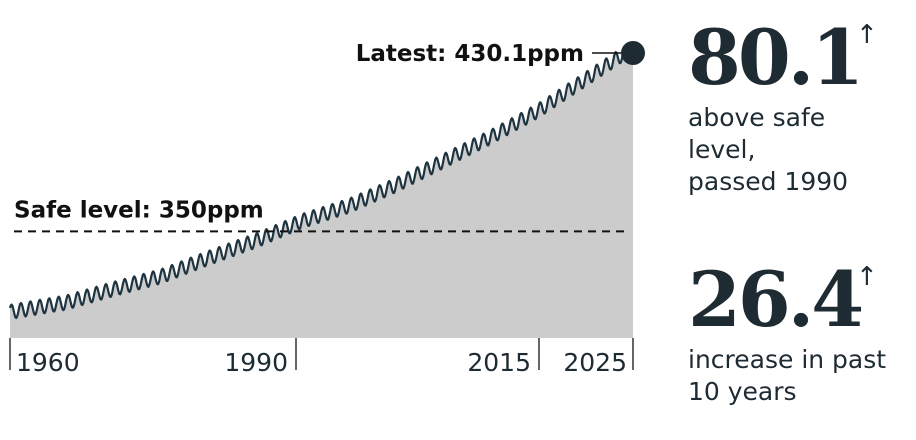  What do you see at coordinates (499, 362) in the screenshot?
I see `x-tick-label: 2015` at bounding box center [499, 362].